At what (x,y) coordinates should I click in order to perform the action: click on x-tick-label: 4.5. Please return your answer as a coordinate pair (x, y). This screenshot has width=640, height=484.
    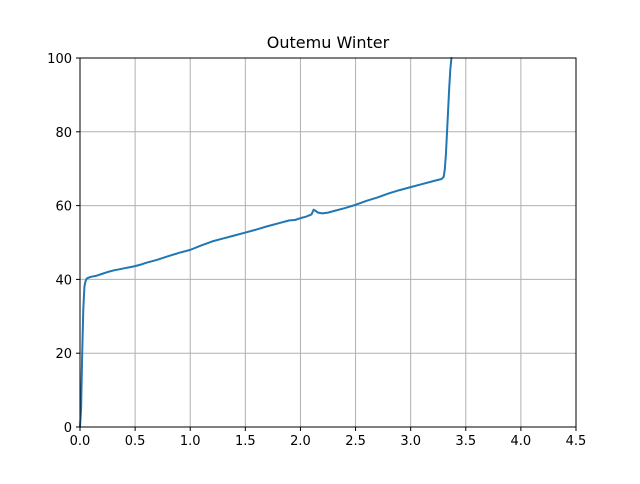
    Looking at the image, I should click on (576, 441).